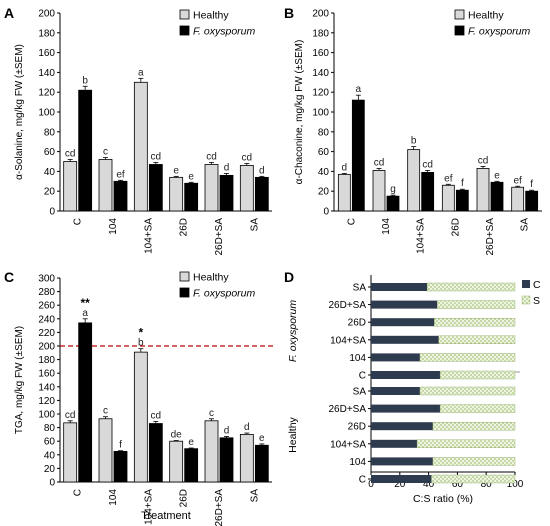 This screenshot has height=526, width=550. I want to click on y-axis-label-b: α-Chaconine, mg/kg FW (±SEM), so click(299, 112).